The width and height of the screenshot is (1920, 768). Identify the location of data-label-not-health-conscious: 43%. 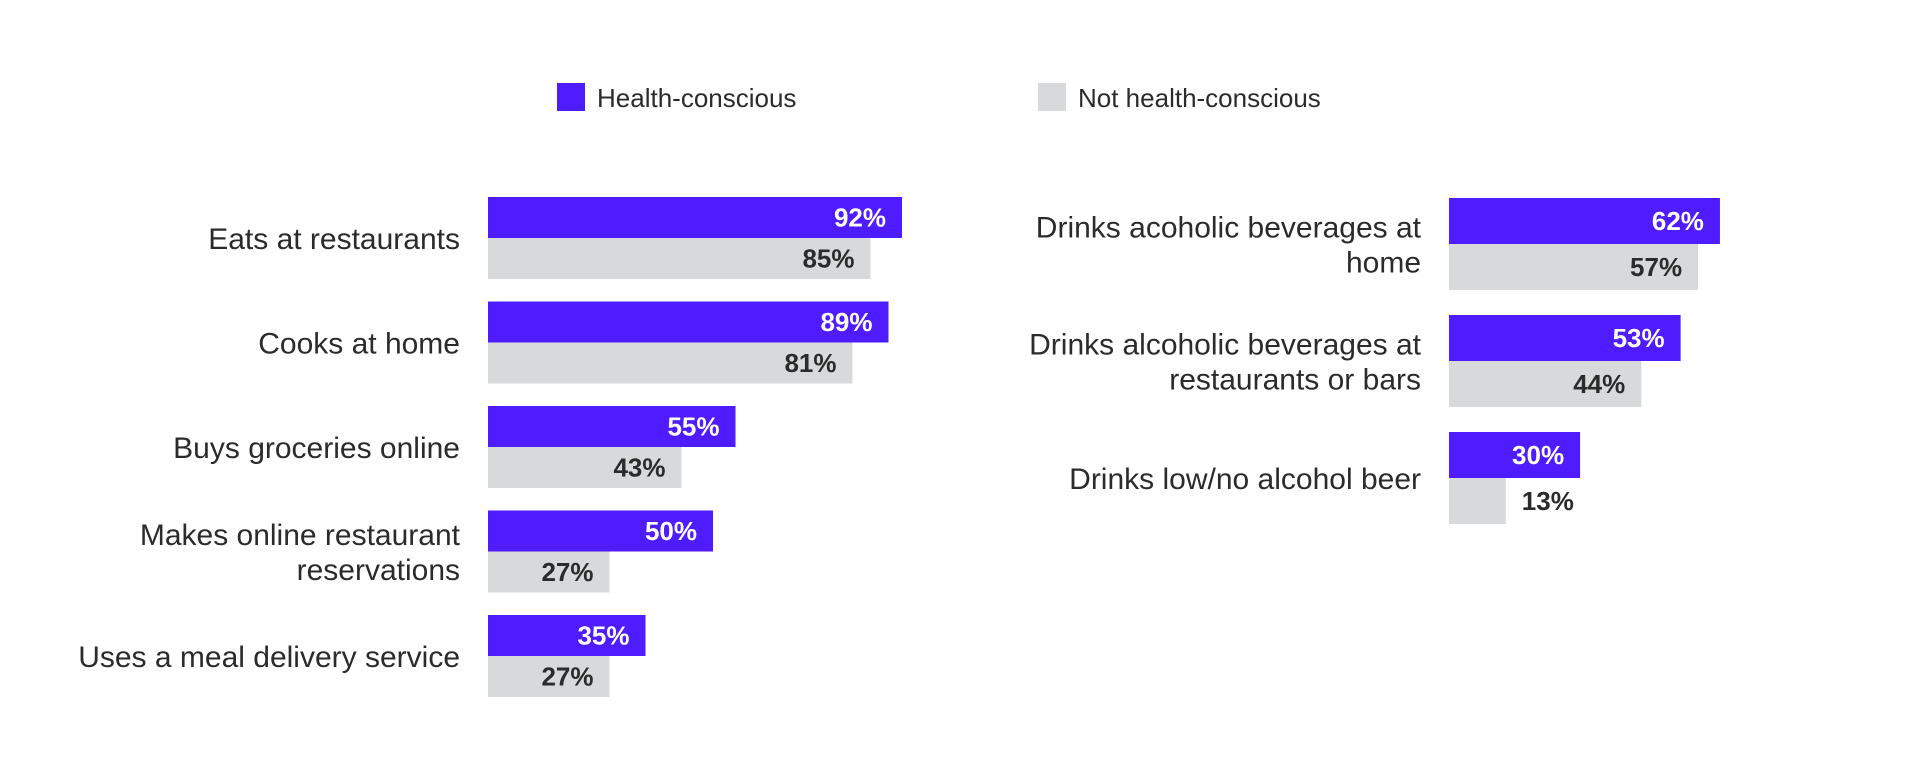
(639, 468).